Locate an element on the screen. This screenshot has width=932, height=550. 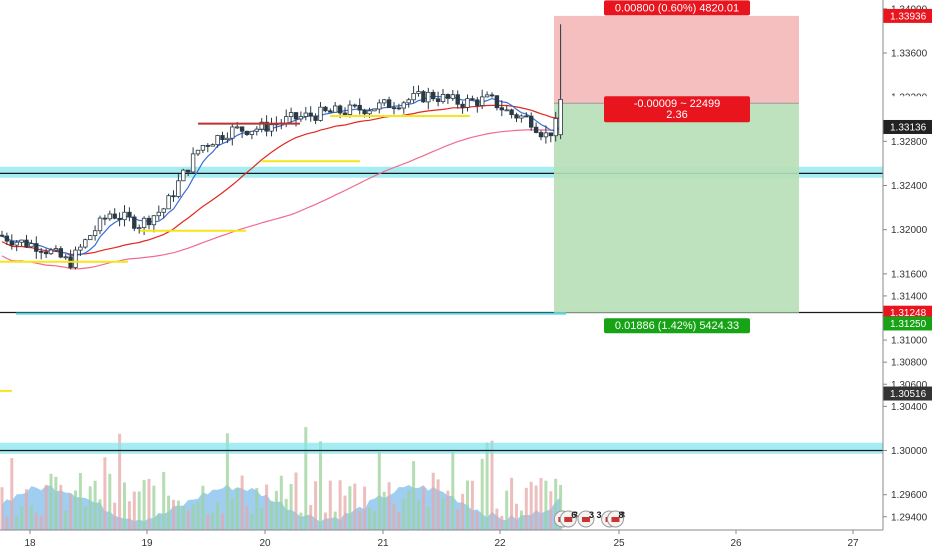
time-tick-label: 26 is located at coordinates (736, 543).